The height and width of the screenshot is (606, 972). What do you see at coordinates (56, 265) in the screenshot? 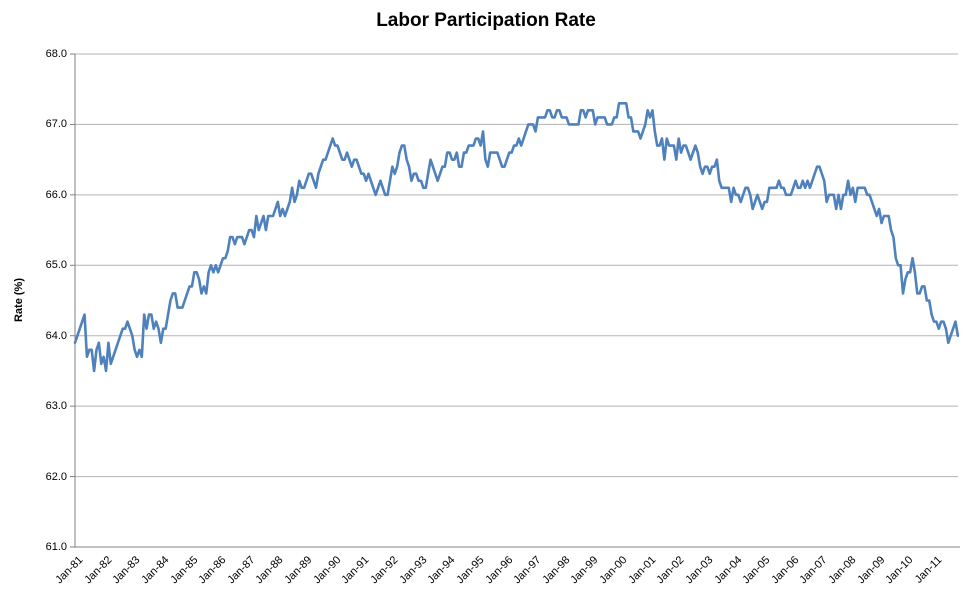
I see `y-tick-label: 65.0` at bounding box center [56, 265].